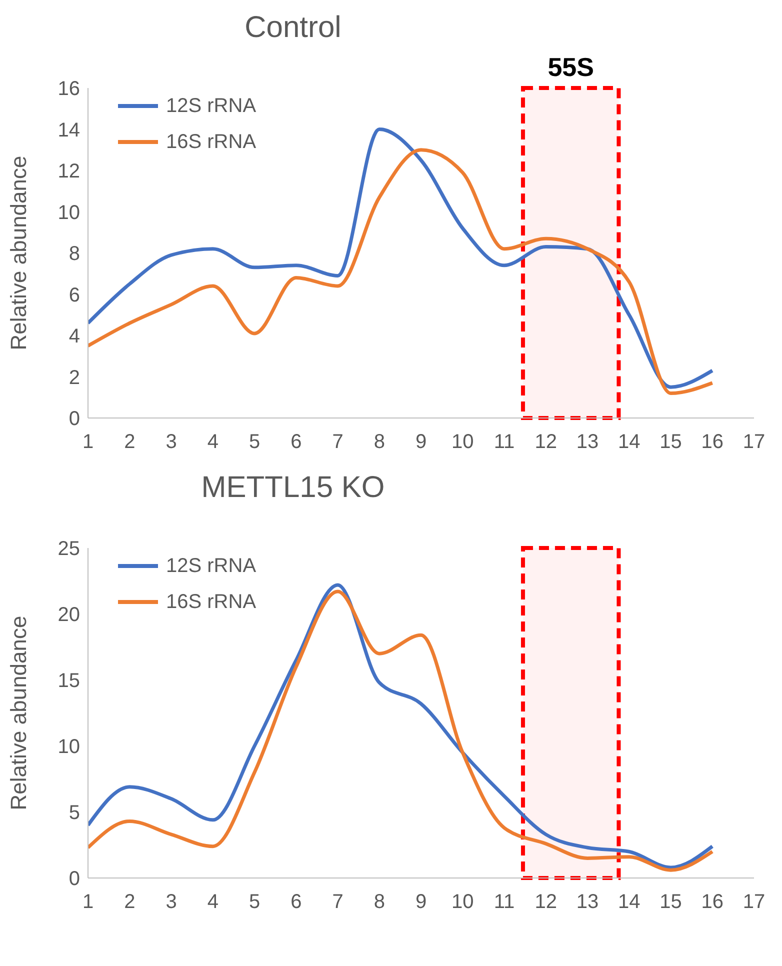  I want to click on y-tick-label: 6, so click(74, 295).